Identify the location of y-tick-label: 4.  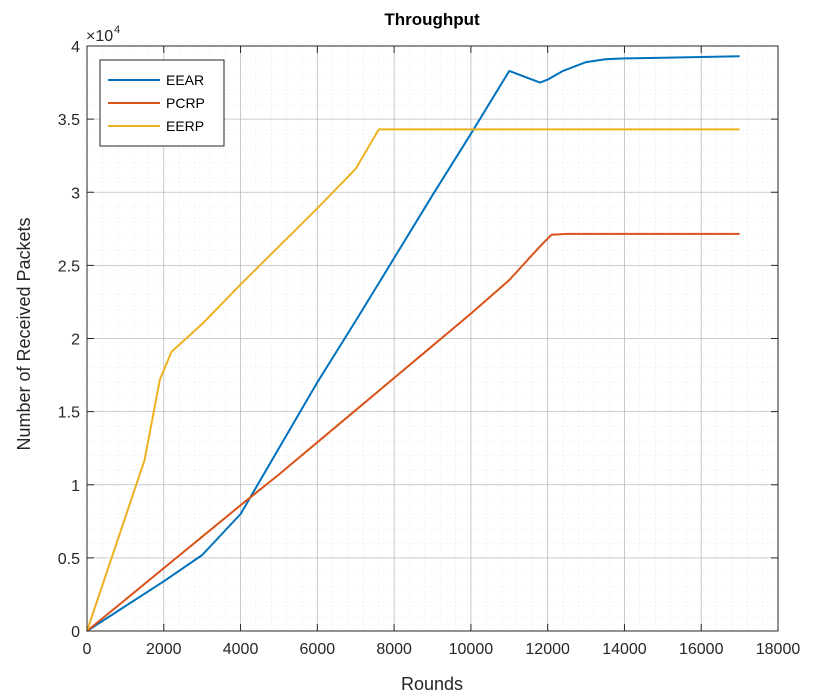
(75, 47).